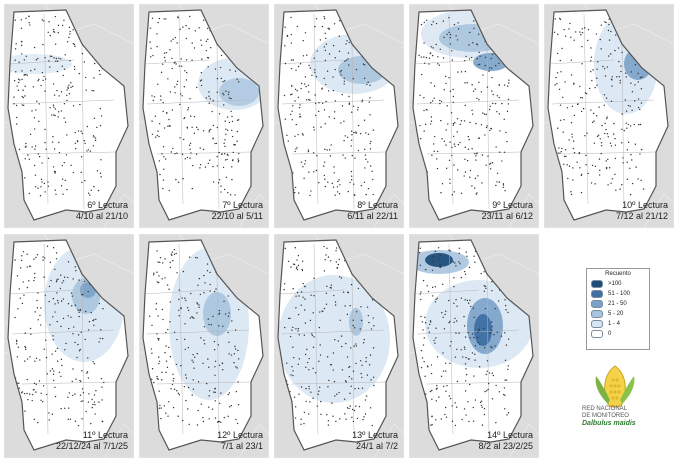 The width and height of the screenshot is (682, 466). Describe the element at coordinates (240, 435) in the screenshot. I see `reading-label: 12º Lectura` at that location.